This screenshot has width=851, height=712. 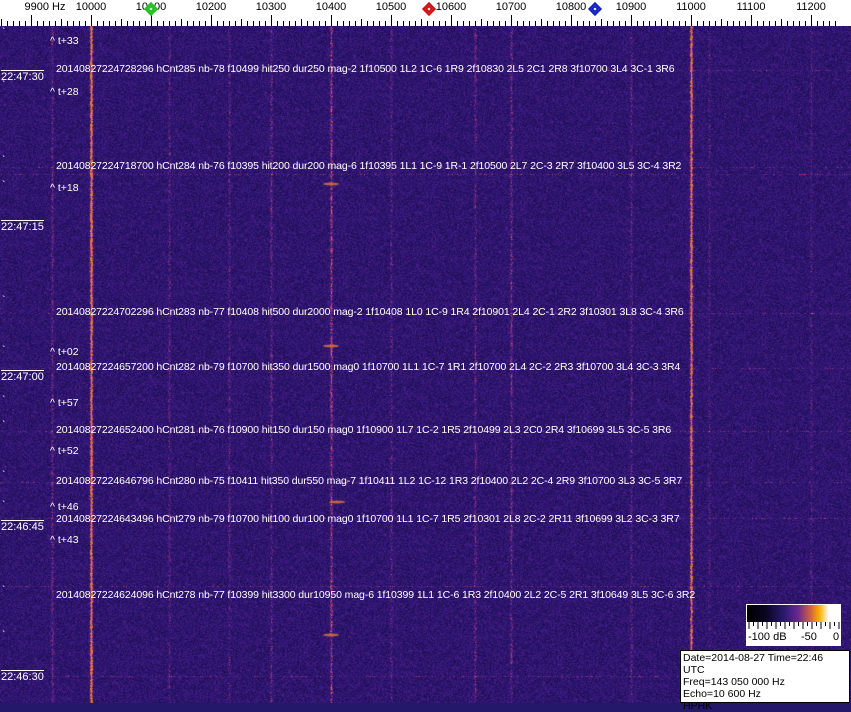 I want to click on time-axis-label: 22:46:45, so click(x=22, y=526).